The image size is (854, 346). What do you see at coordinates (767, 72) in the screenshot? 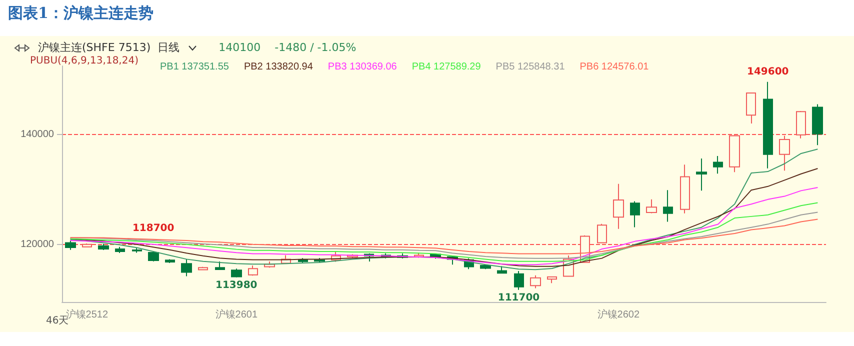
I see `annotation: 149600` at bounding box center [767, 72].